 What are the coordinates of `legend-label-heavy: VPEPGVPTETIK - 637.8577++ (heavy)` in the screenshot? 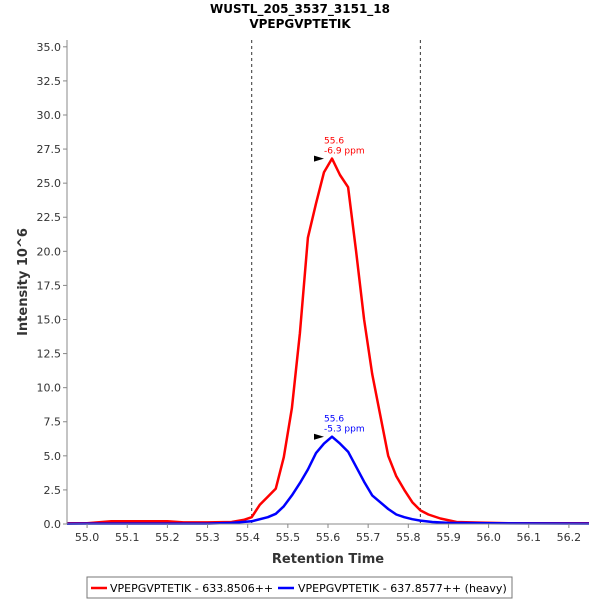 It's located at (402, 588).